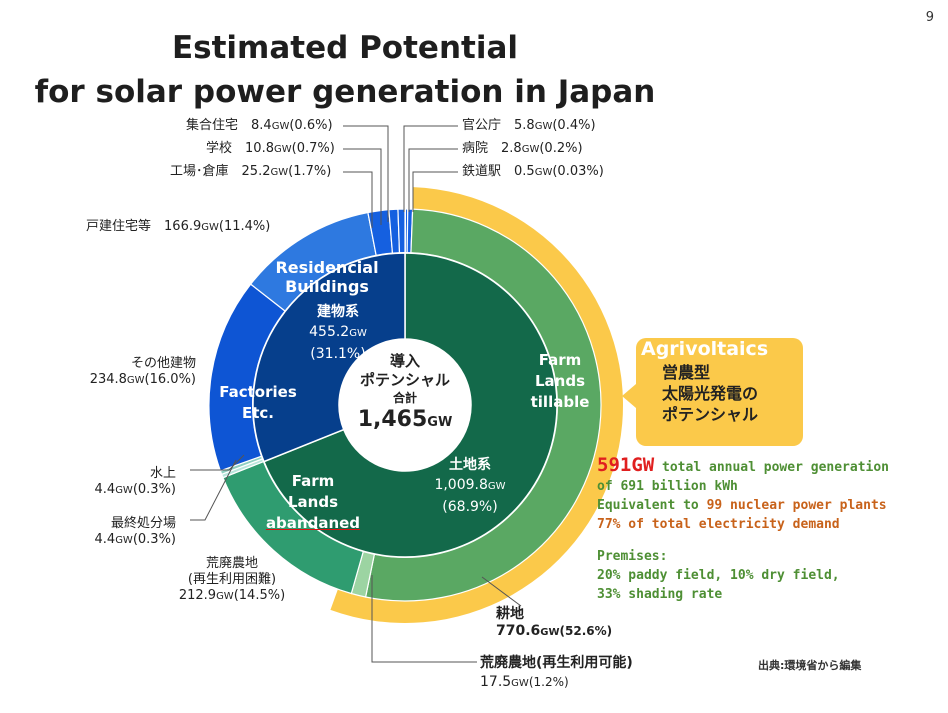 Image resolution: width=948 pixels, height=713 pixels. I want to click on note-line2: of 691 billion kWh, so click(667, 486).